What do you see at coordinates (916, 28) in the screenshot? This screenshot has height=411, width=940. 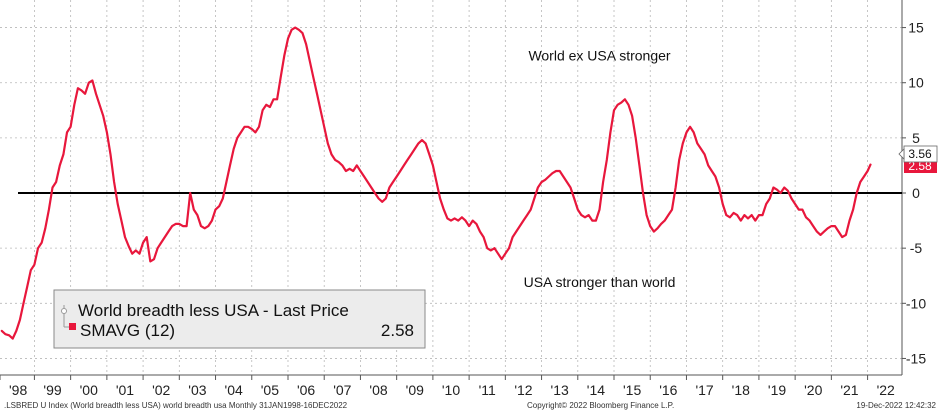 I see `y-tick-label: 15` at bounding box center [916, 28].